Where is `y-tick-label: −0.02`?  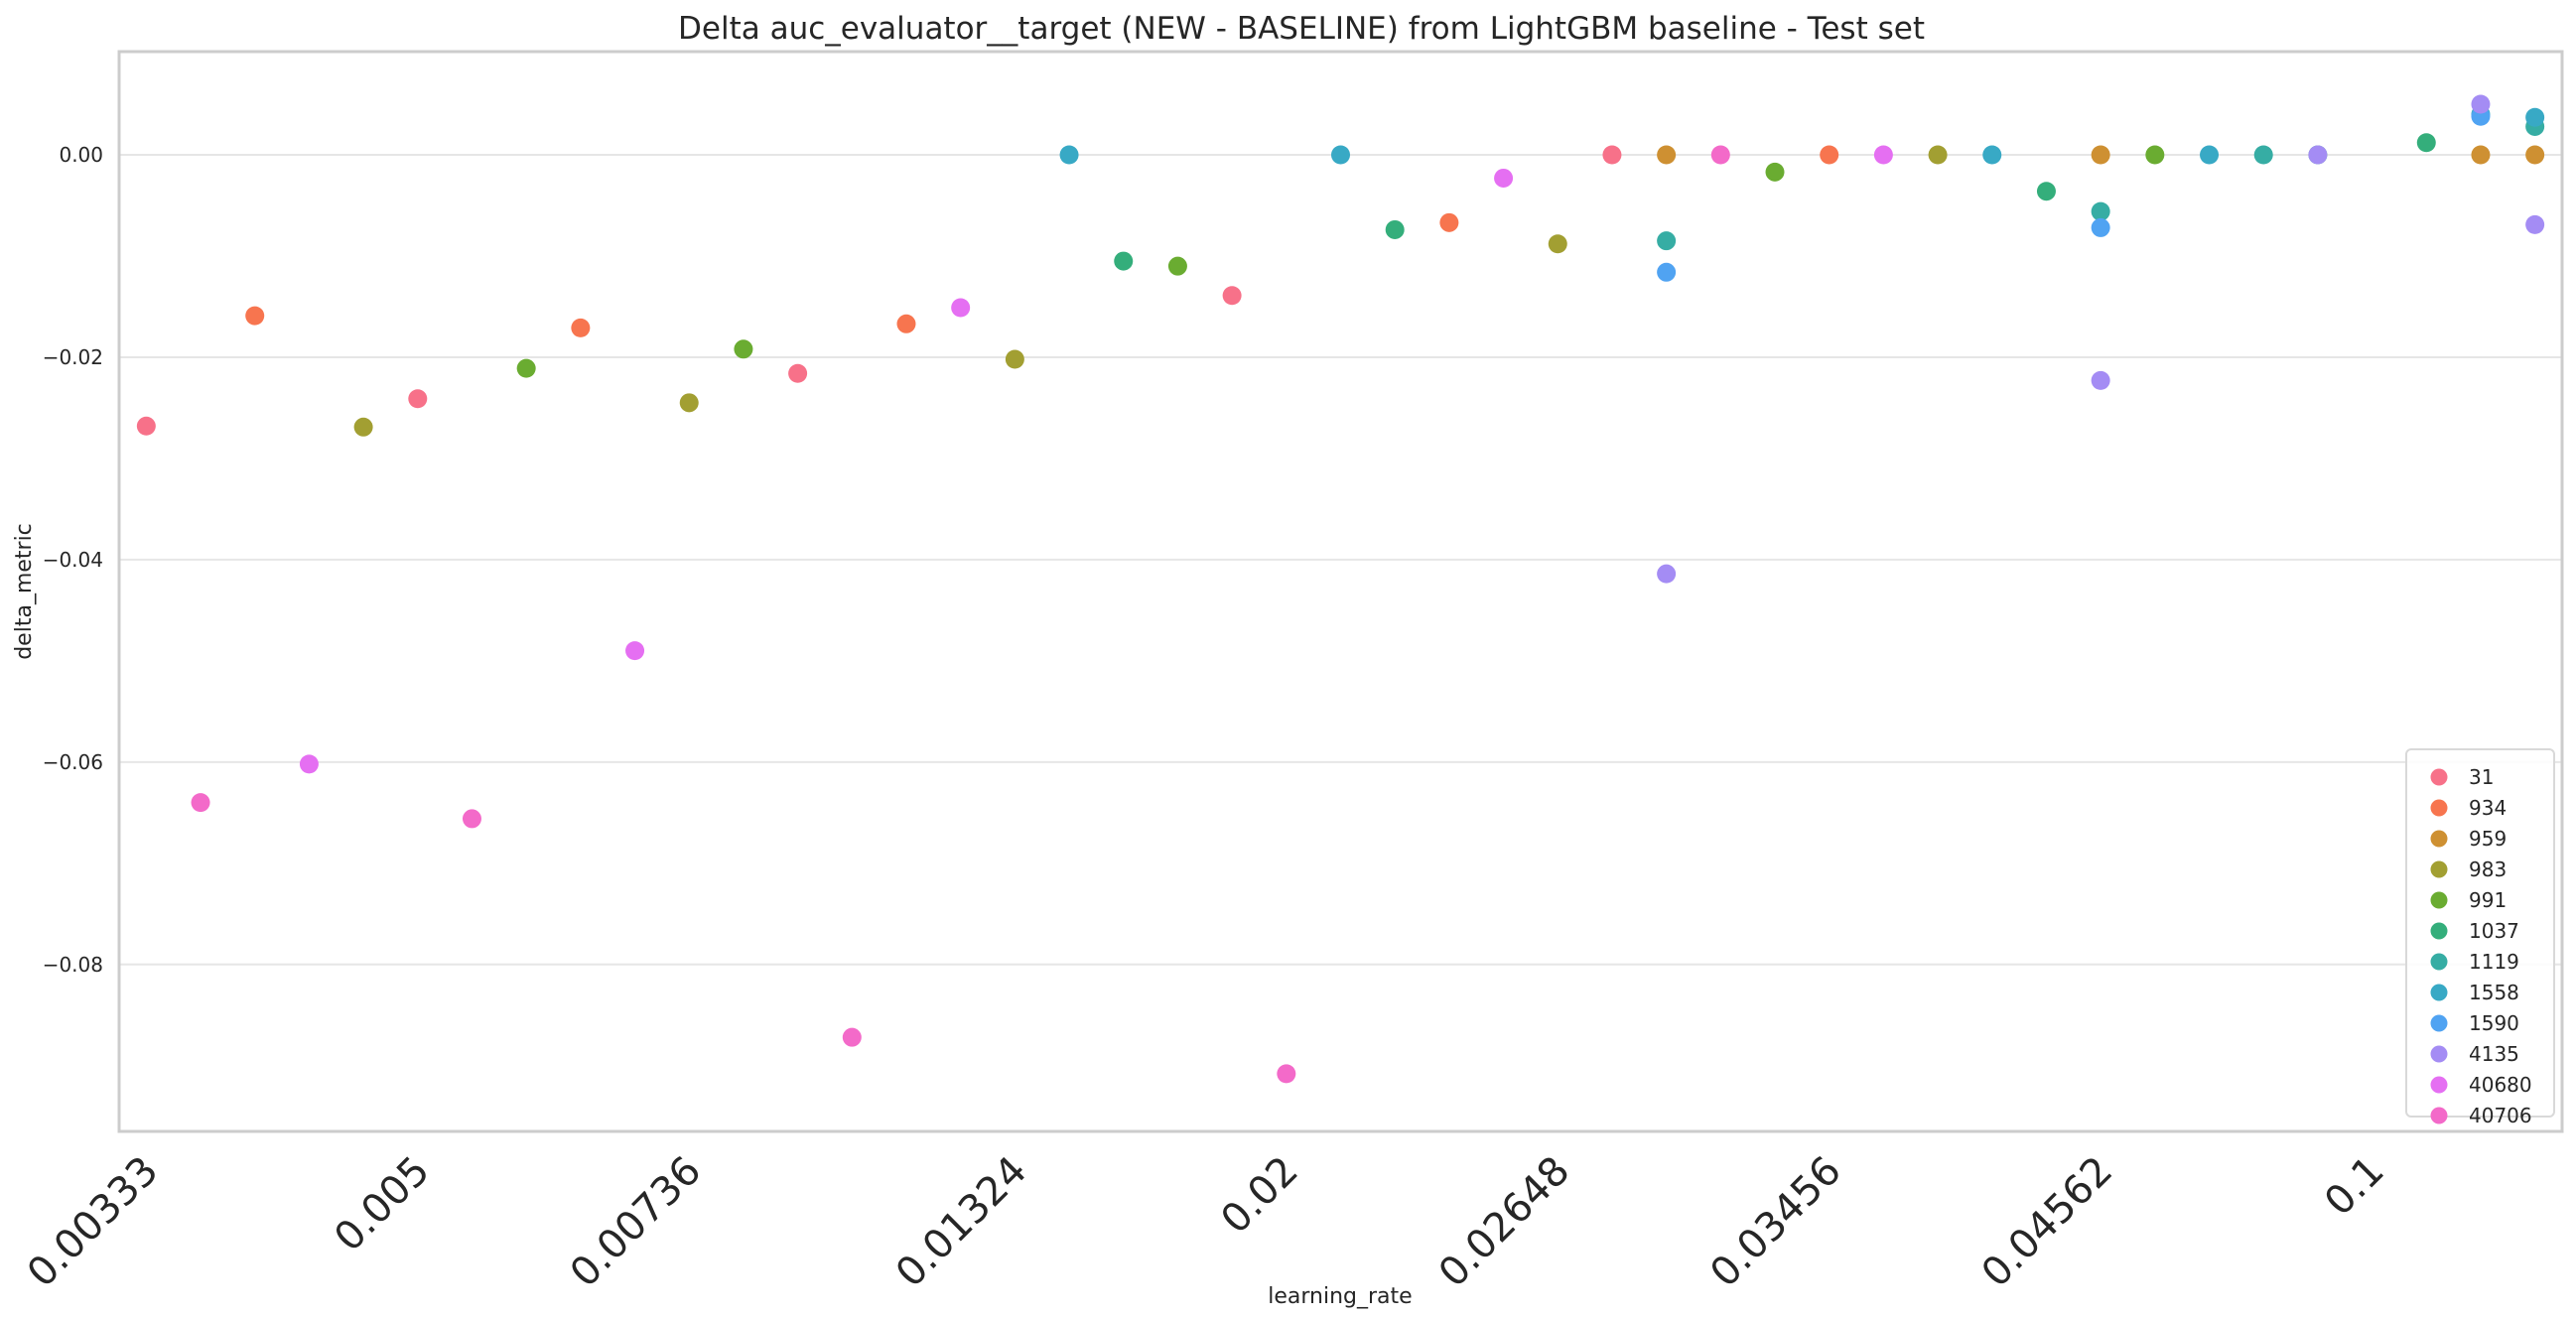 y-tick-label: −0.02 is located at coordinates (73, 357).